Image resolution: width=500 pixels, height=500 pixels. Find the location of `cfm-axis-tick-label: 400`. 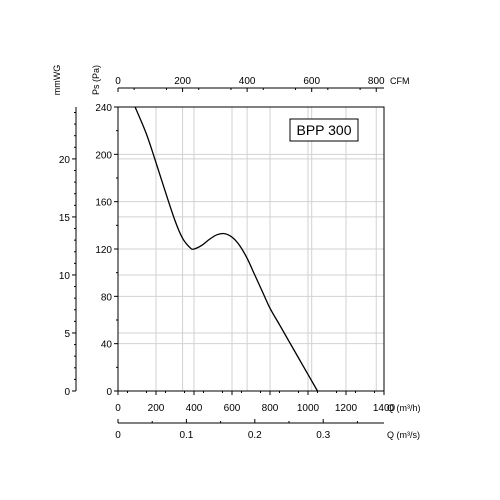

cfm-axis-tick-label: 400 is located at coordinates (247, 81).